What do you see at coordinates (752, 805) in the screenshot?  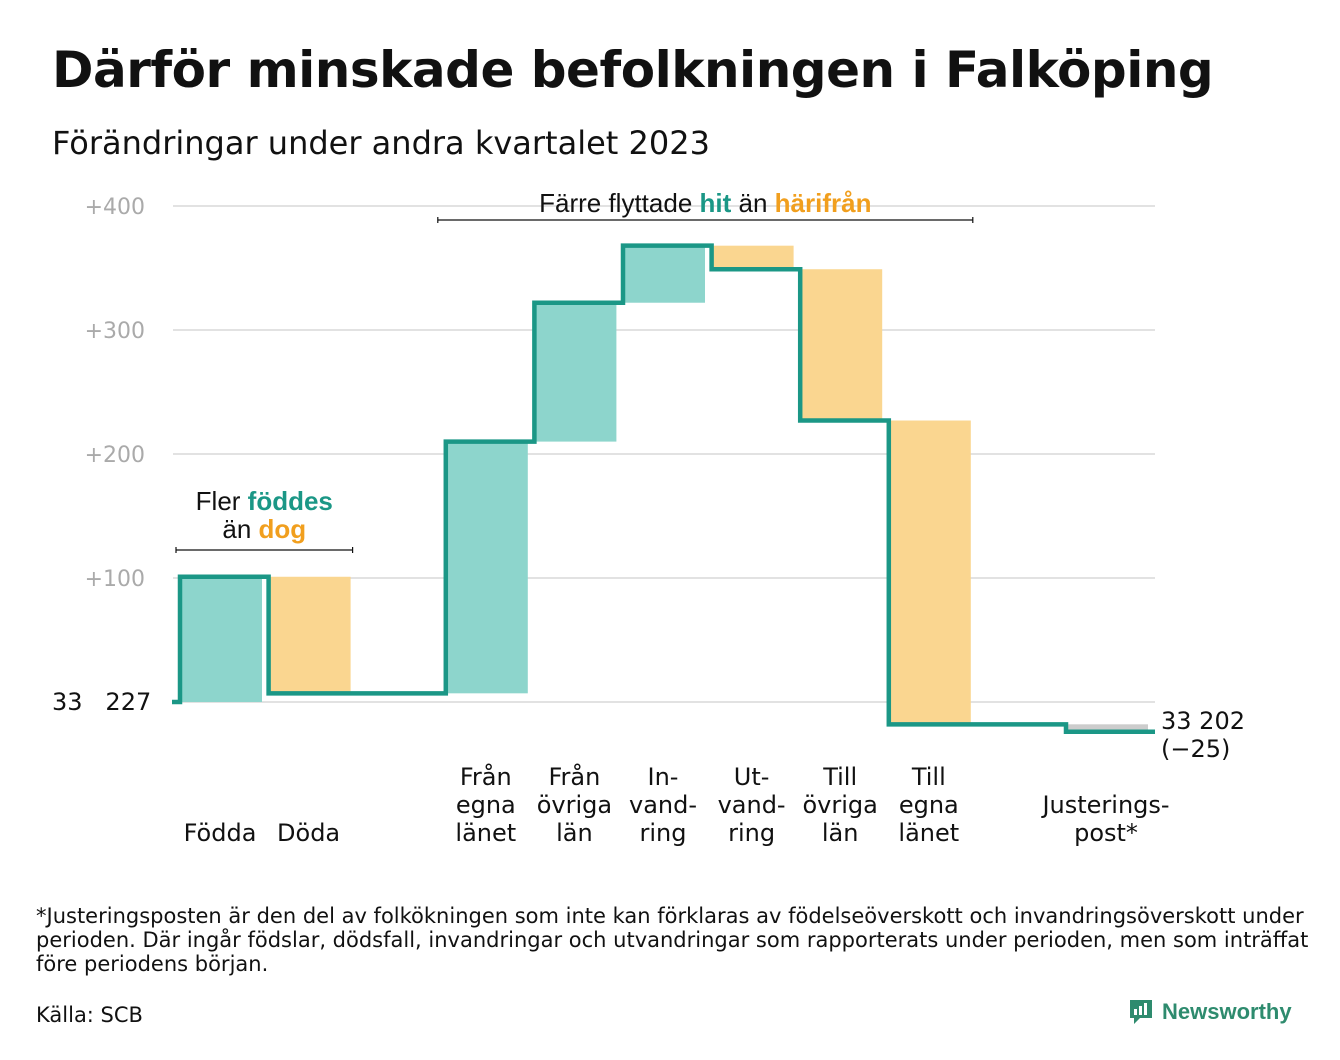 I see `x-category-label: Ut-vand-ring` at bounding box center [752, 805].